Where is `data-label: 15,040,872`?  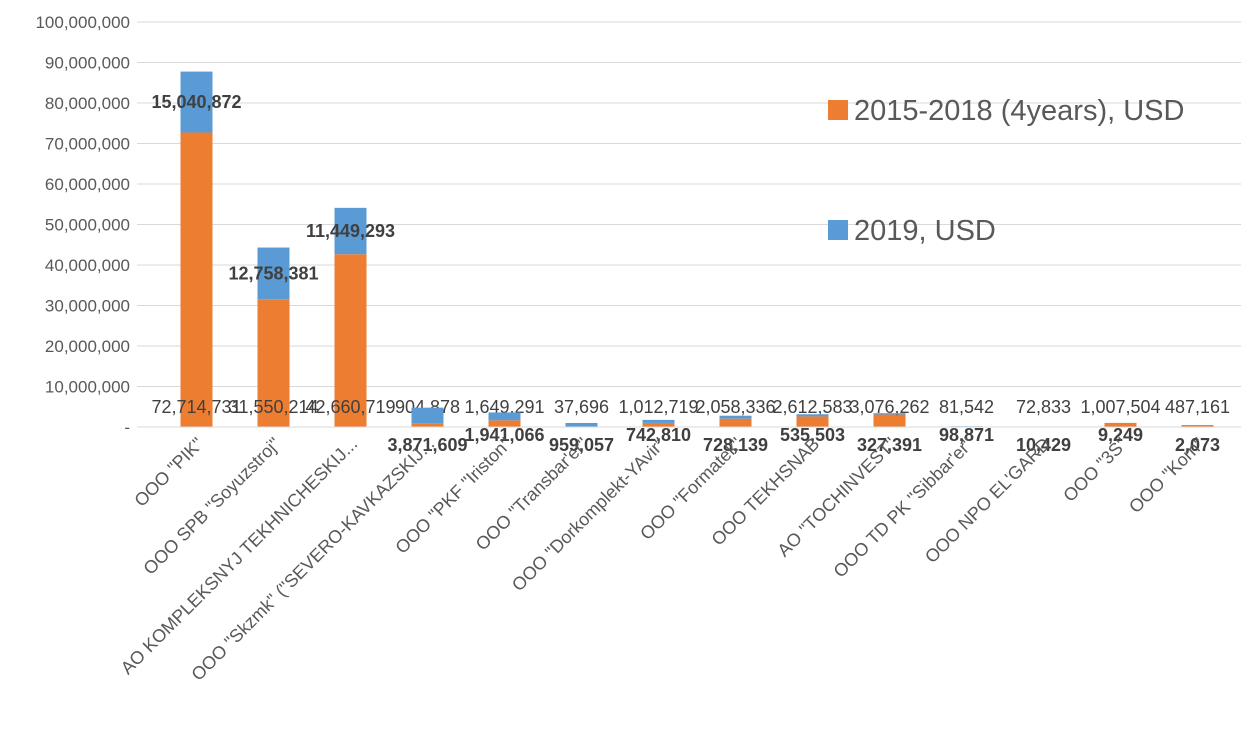 data-label: 15,040,872 is located at coordinates (196, 102).